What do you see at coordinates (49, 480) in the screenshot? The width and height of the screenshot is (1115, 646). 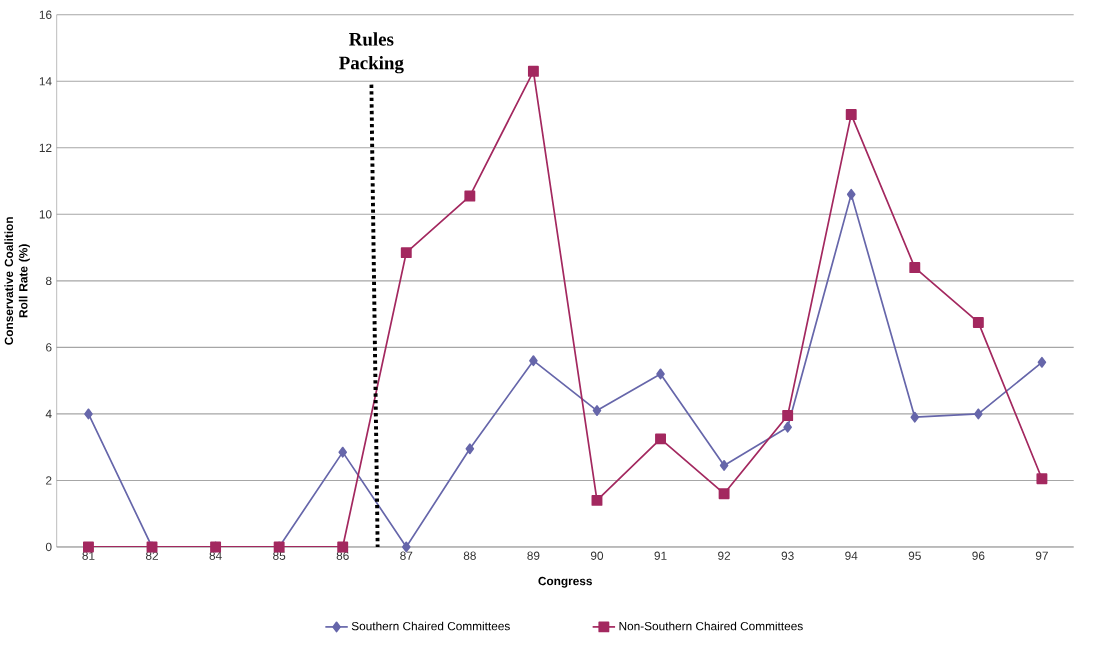 I see `y-tick-label: 2` at bounding box center [49, 480].